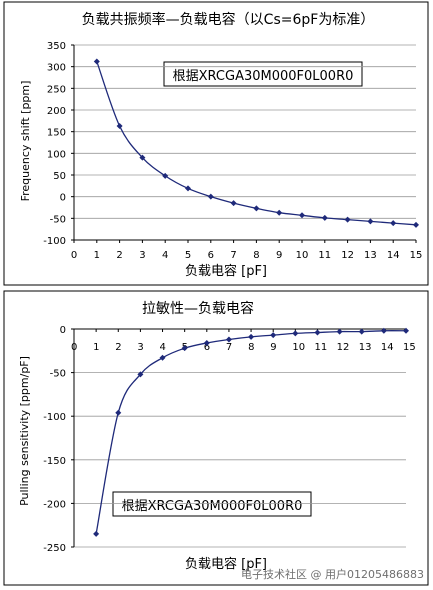 The image size is (433, 590). I want to click on chart-2-x-tick-label: 4, so click(163, 347).